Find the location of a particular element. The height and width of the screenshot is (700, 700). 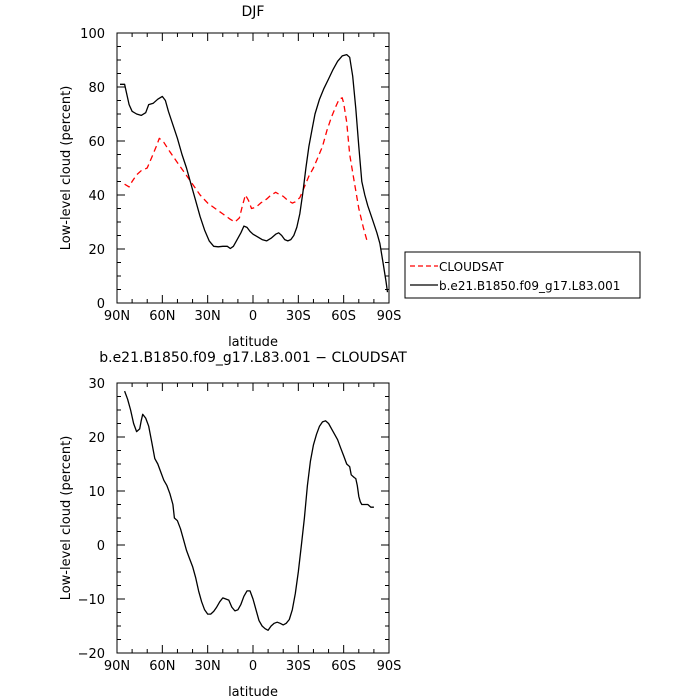

y-tick-label: 40 is located at coordinates (96, 196).